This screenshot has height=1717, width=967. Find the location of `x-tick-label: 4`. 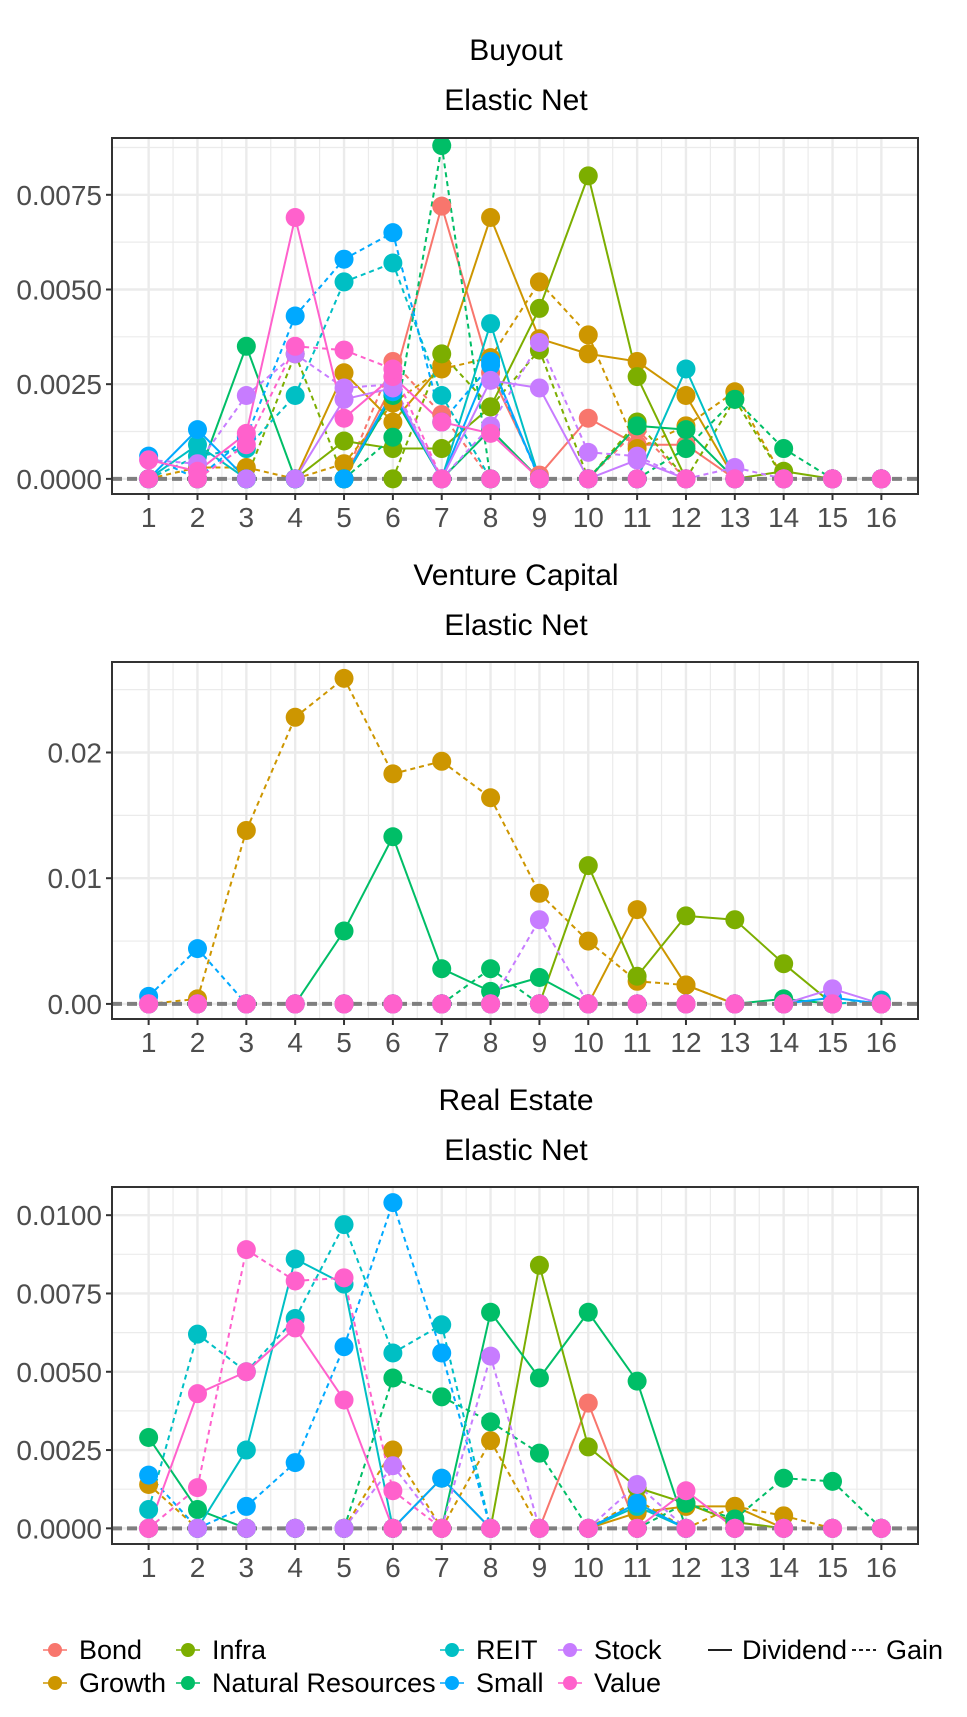

x-tick-label: 4 is located at coordinates (295, 517).